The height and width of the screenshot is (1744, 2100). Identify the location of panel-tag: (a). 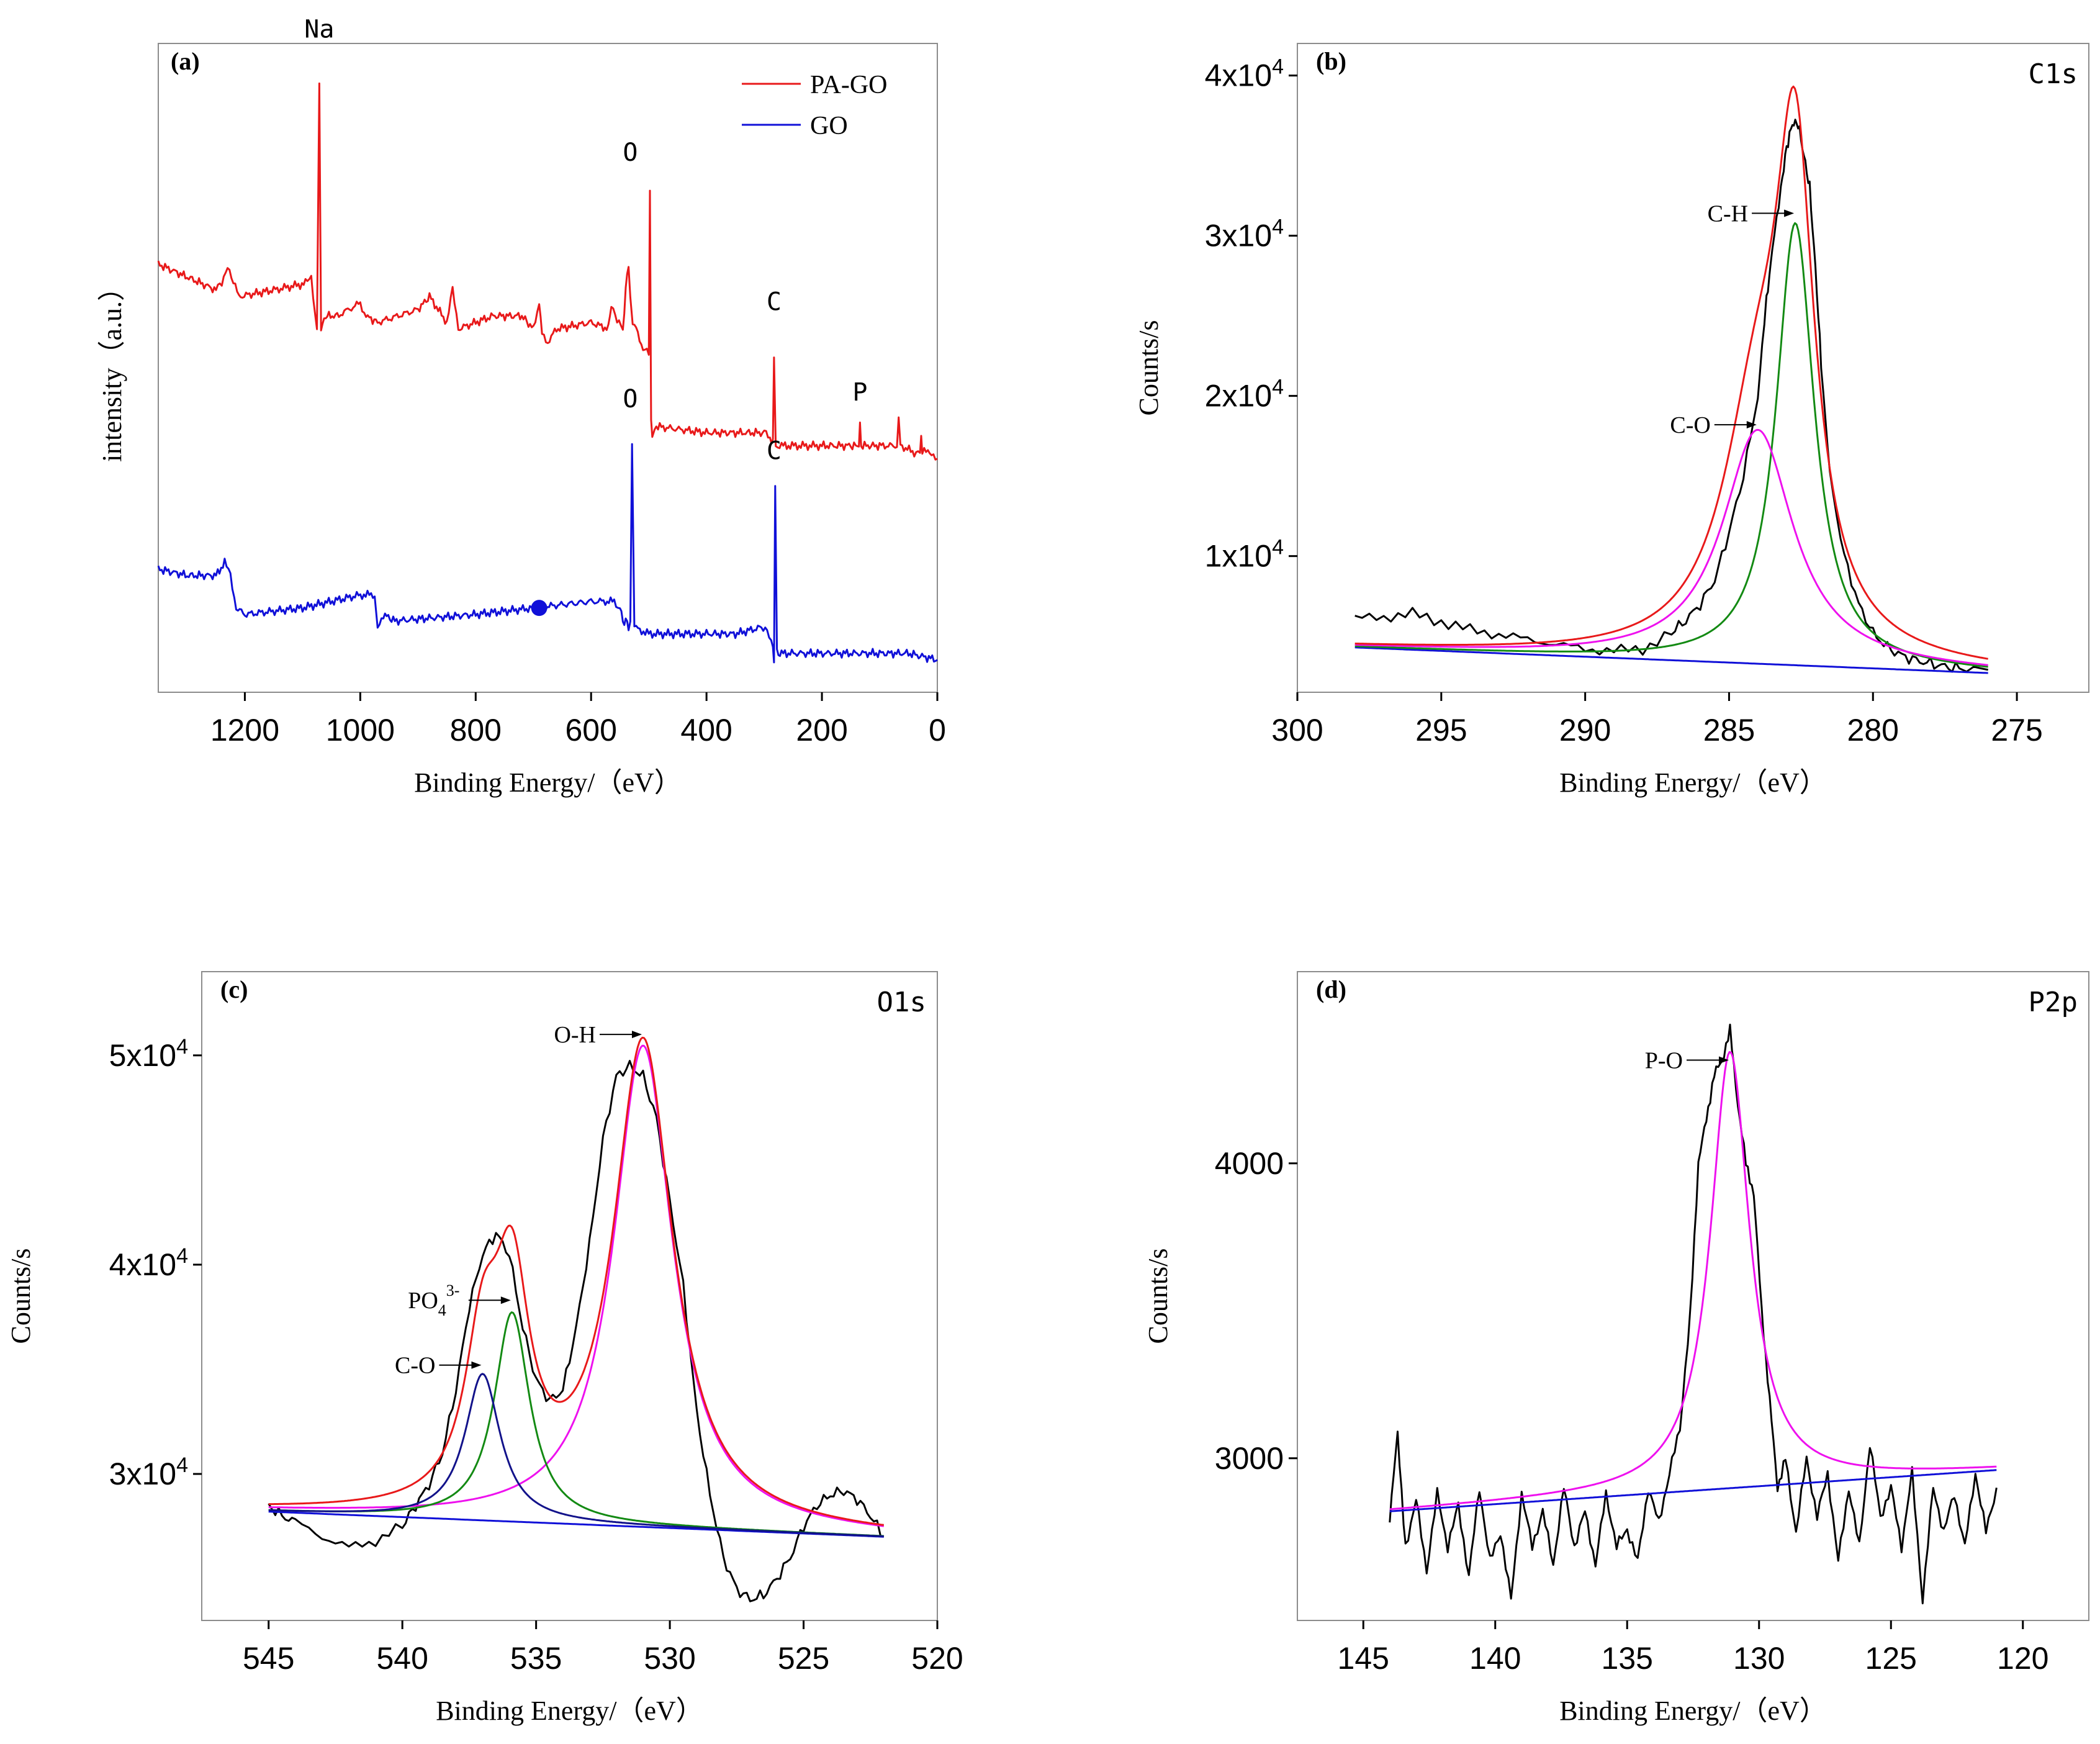
(185, 61).